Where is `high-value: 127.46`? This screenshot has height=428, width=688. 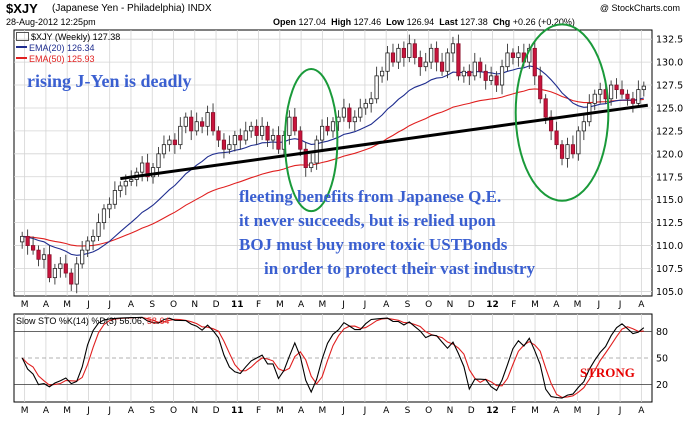 high-value: 127.46 is located at coordinates (367, 22).